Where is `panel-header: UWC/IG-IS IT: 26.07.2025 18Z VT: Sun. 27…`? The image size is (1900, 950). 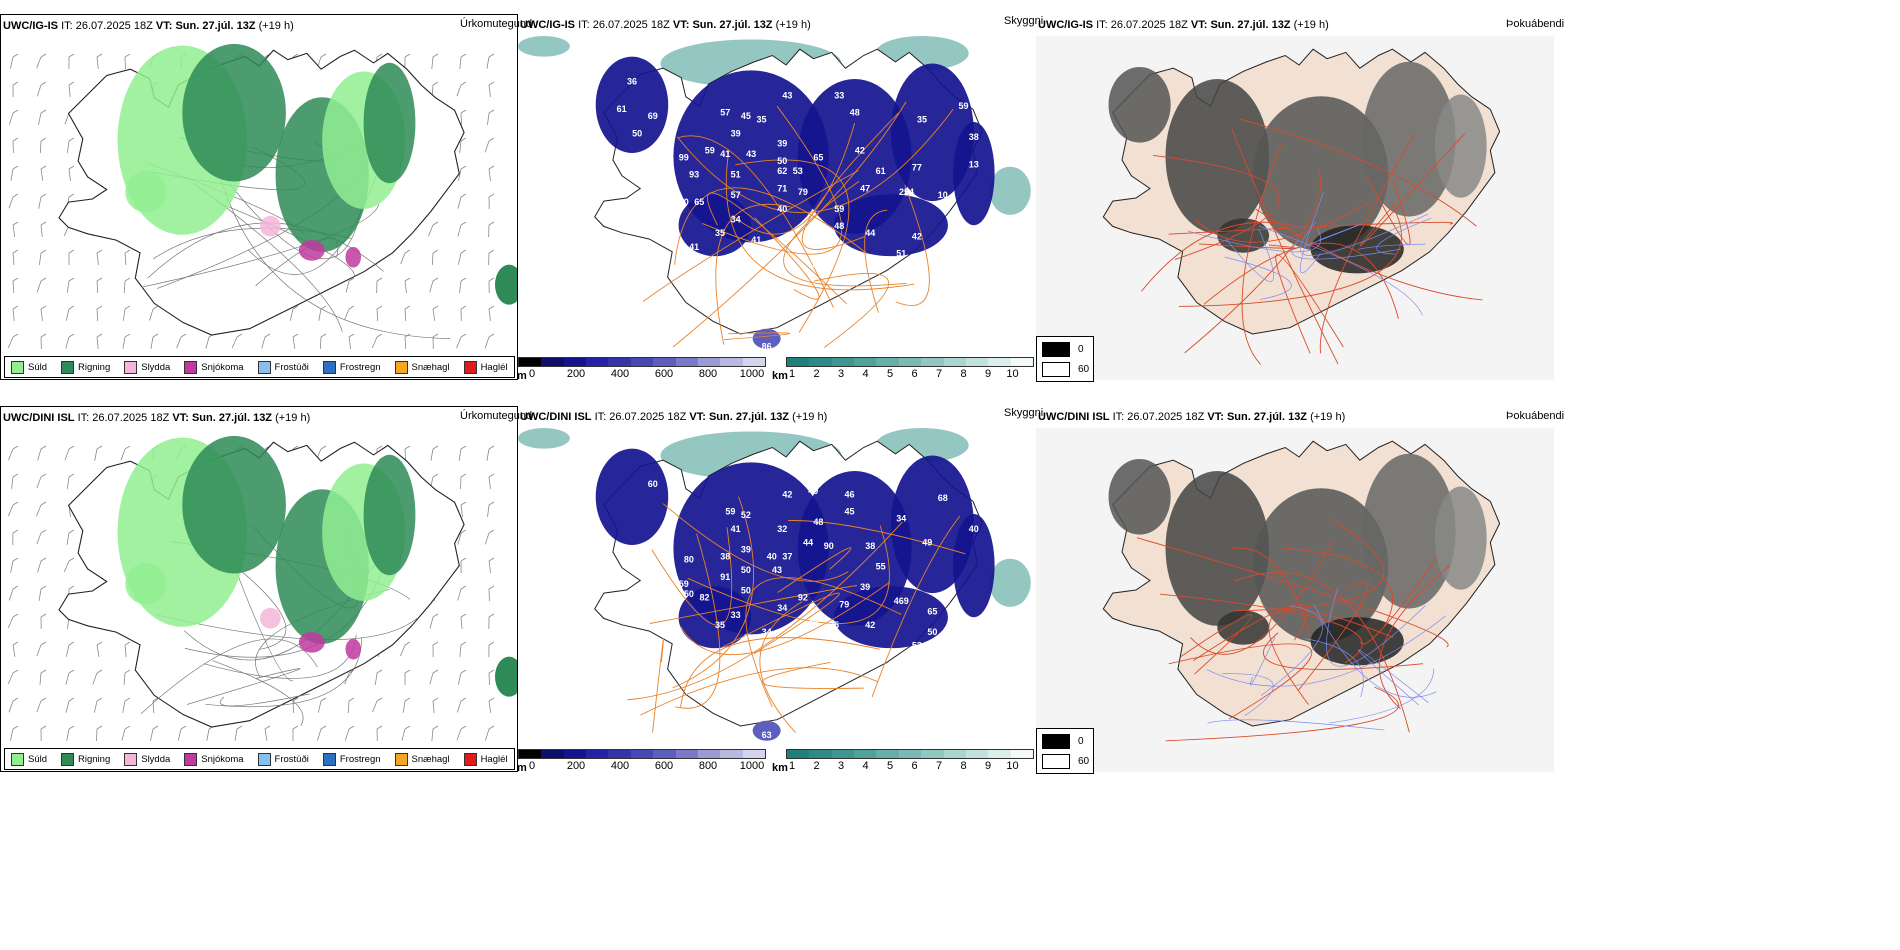 panel-header: UWC/IG-IS IT: 26.07.2025 18Z VT: Sun. 27… is located at coordinates (259, 26).